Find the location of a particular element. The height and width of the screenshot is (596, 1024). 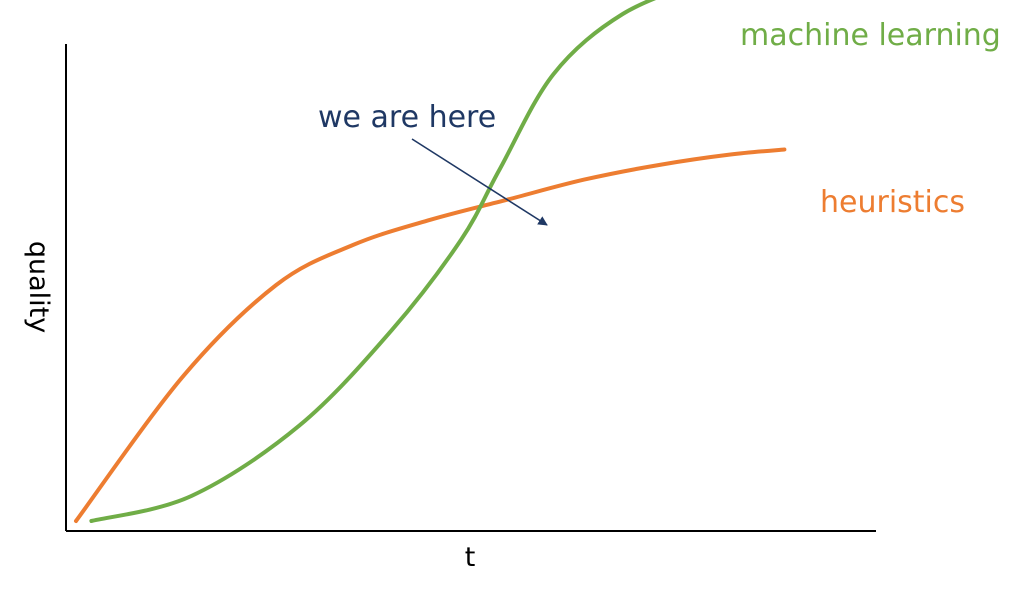

series-label-machine-learning: machine learning is located at coordinates (870, 35).